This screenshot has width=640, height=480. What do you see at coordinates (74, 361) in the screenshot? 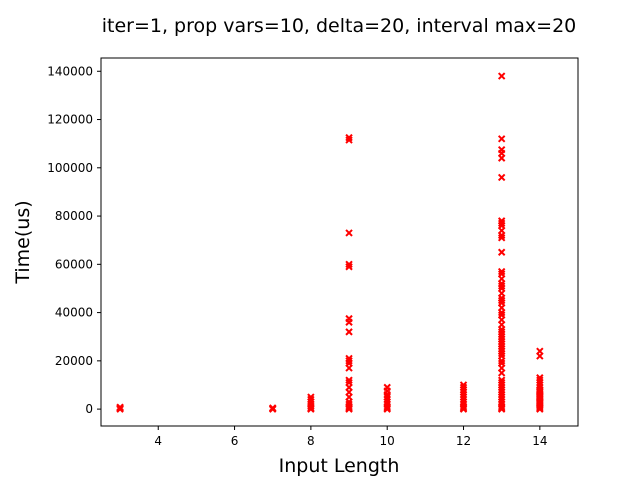
I see `y-tick-label: 20000` at bounding box center [74, 361].